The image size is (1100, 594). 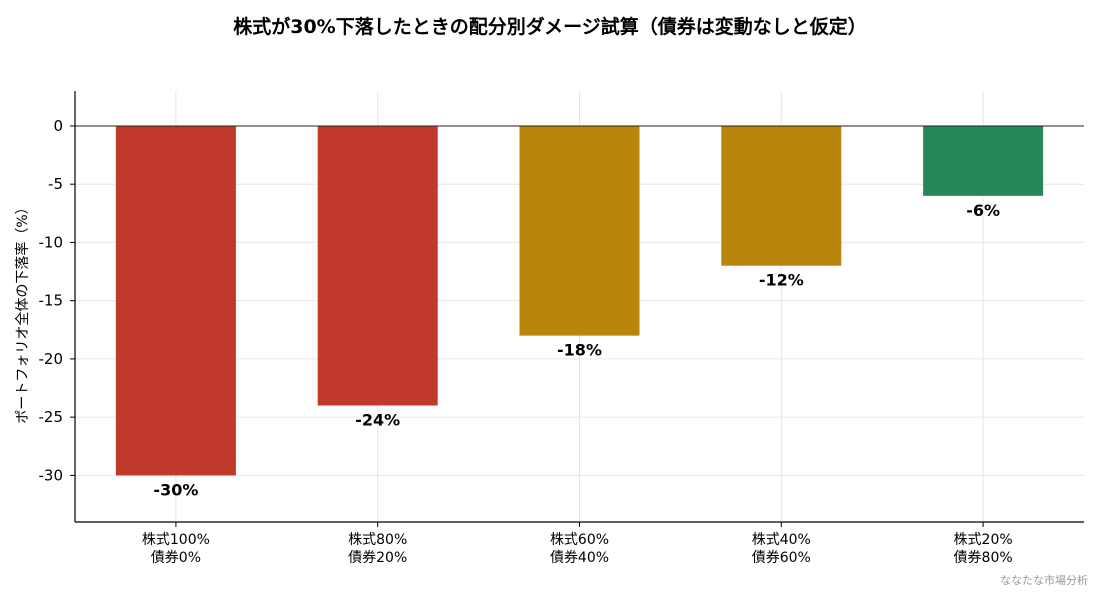 What do you see at coordinates (579, 558) in the screenshot?
I see `x-tick-label: 債券40%` at bounding box center [579, 558].